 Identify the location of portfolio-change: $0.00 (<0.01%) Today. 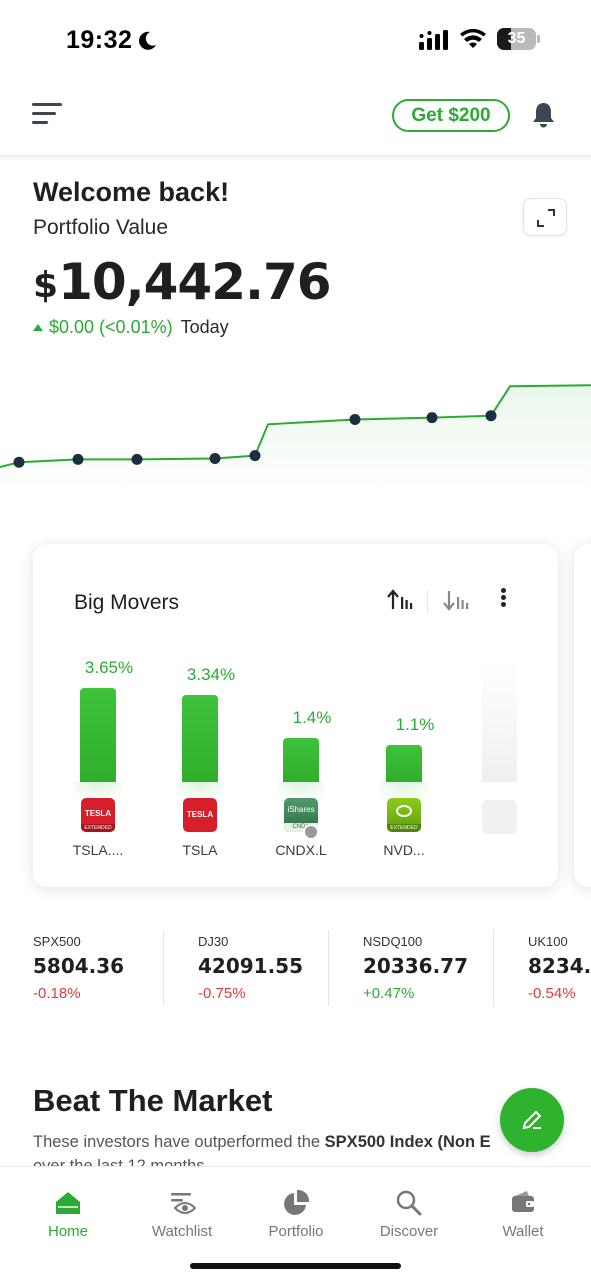
(131, 327).